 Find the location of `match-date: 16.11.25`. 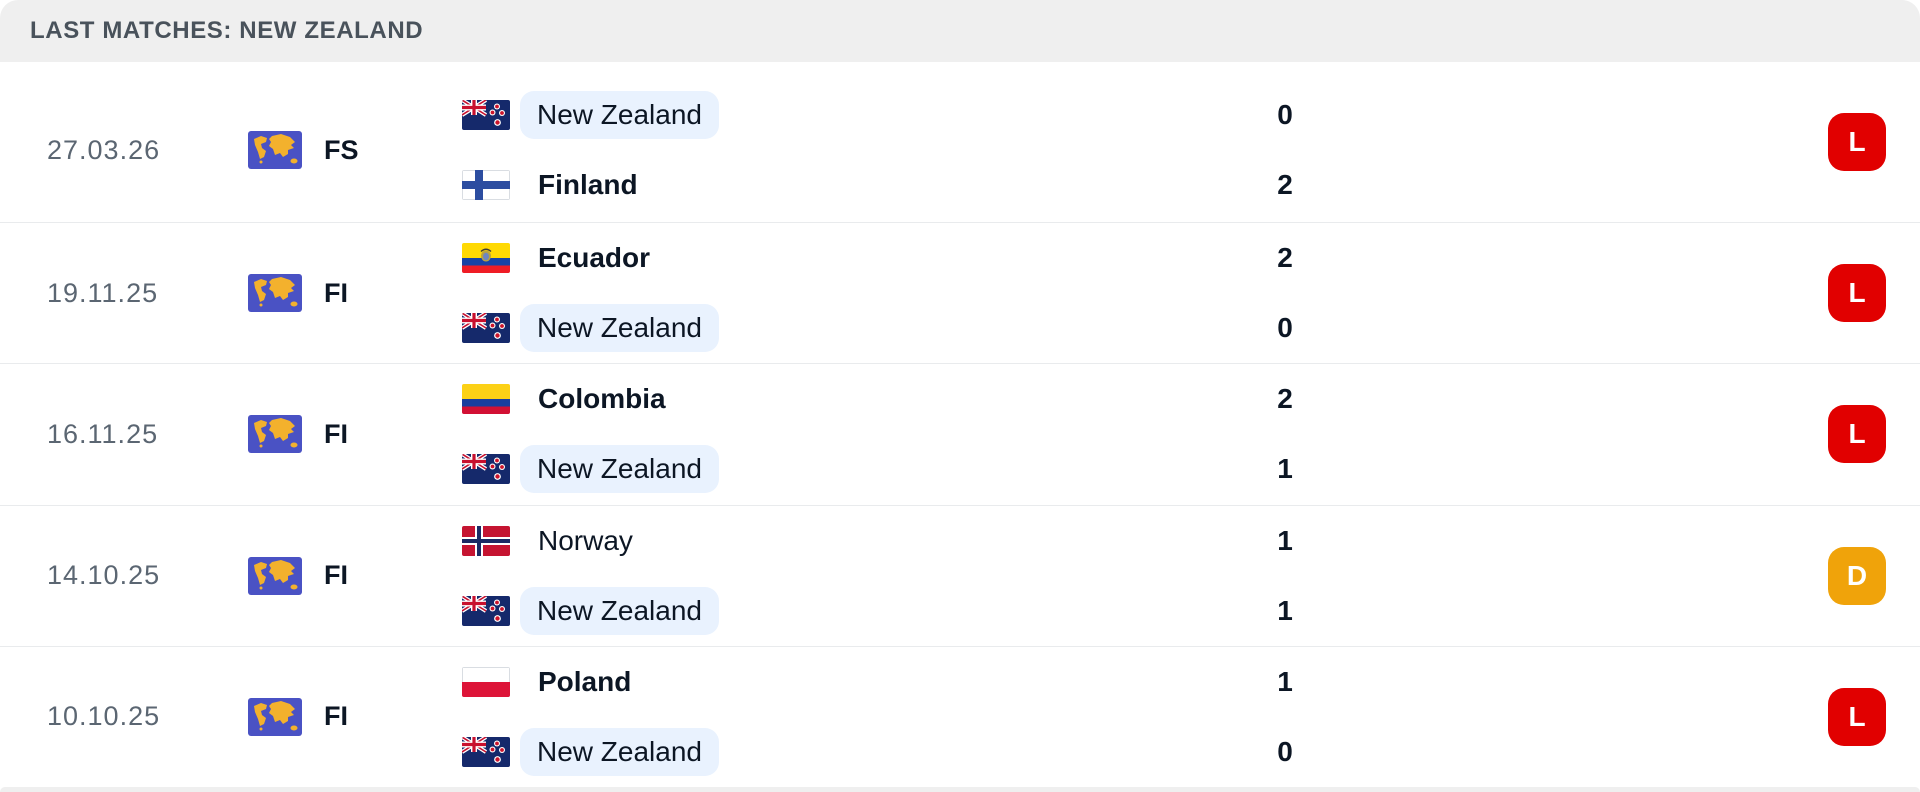

match-date: 16.11.25 is located at coordinates (103, 433).